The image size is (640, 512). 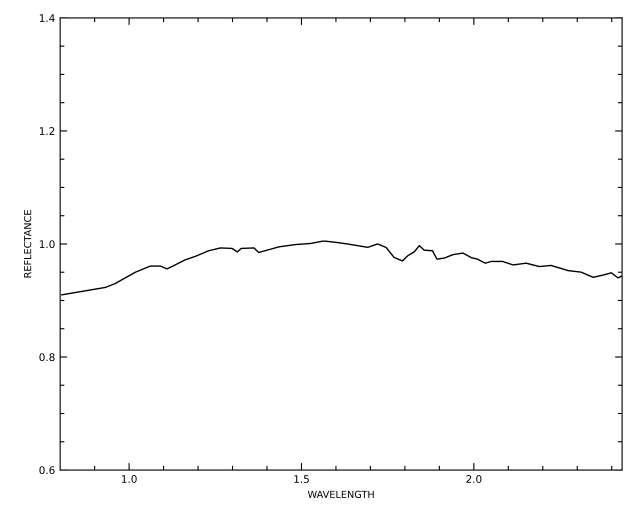 What do you see at coordinates (47, 357) in the screenshot?
I see `y-tick-label: 0.8` at bounding box center [47, 357].